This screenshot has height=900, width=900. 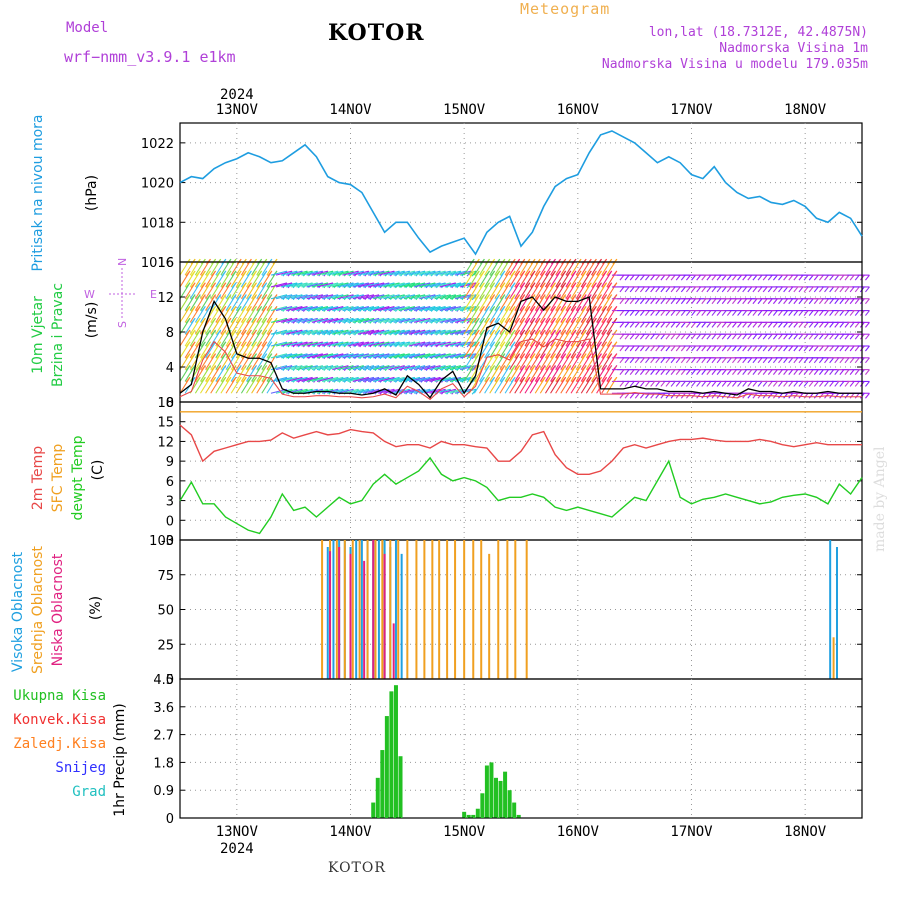 What do you see at coordinates (382, 784) in the screenshot?
I see `precip-bar` at bounding box center [382, 784].